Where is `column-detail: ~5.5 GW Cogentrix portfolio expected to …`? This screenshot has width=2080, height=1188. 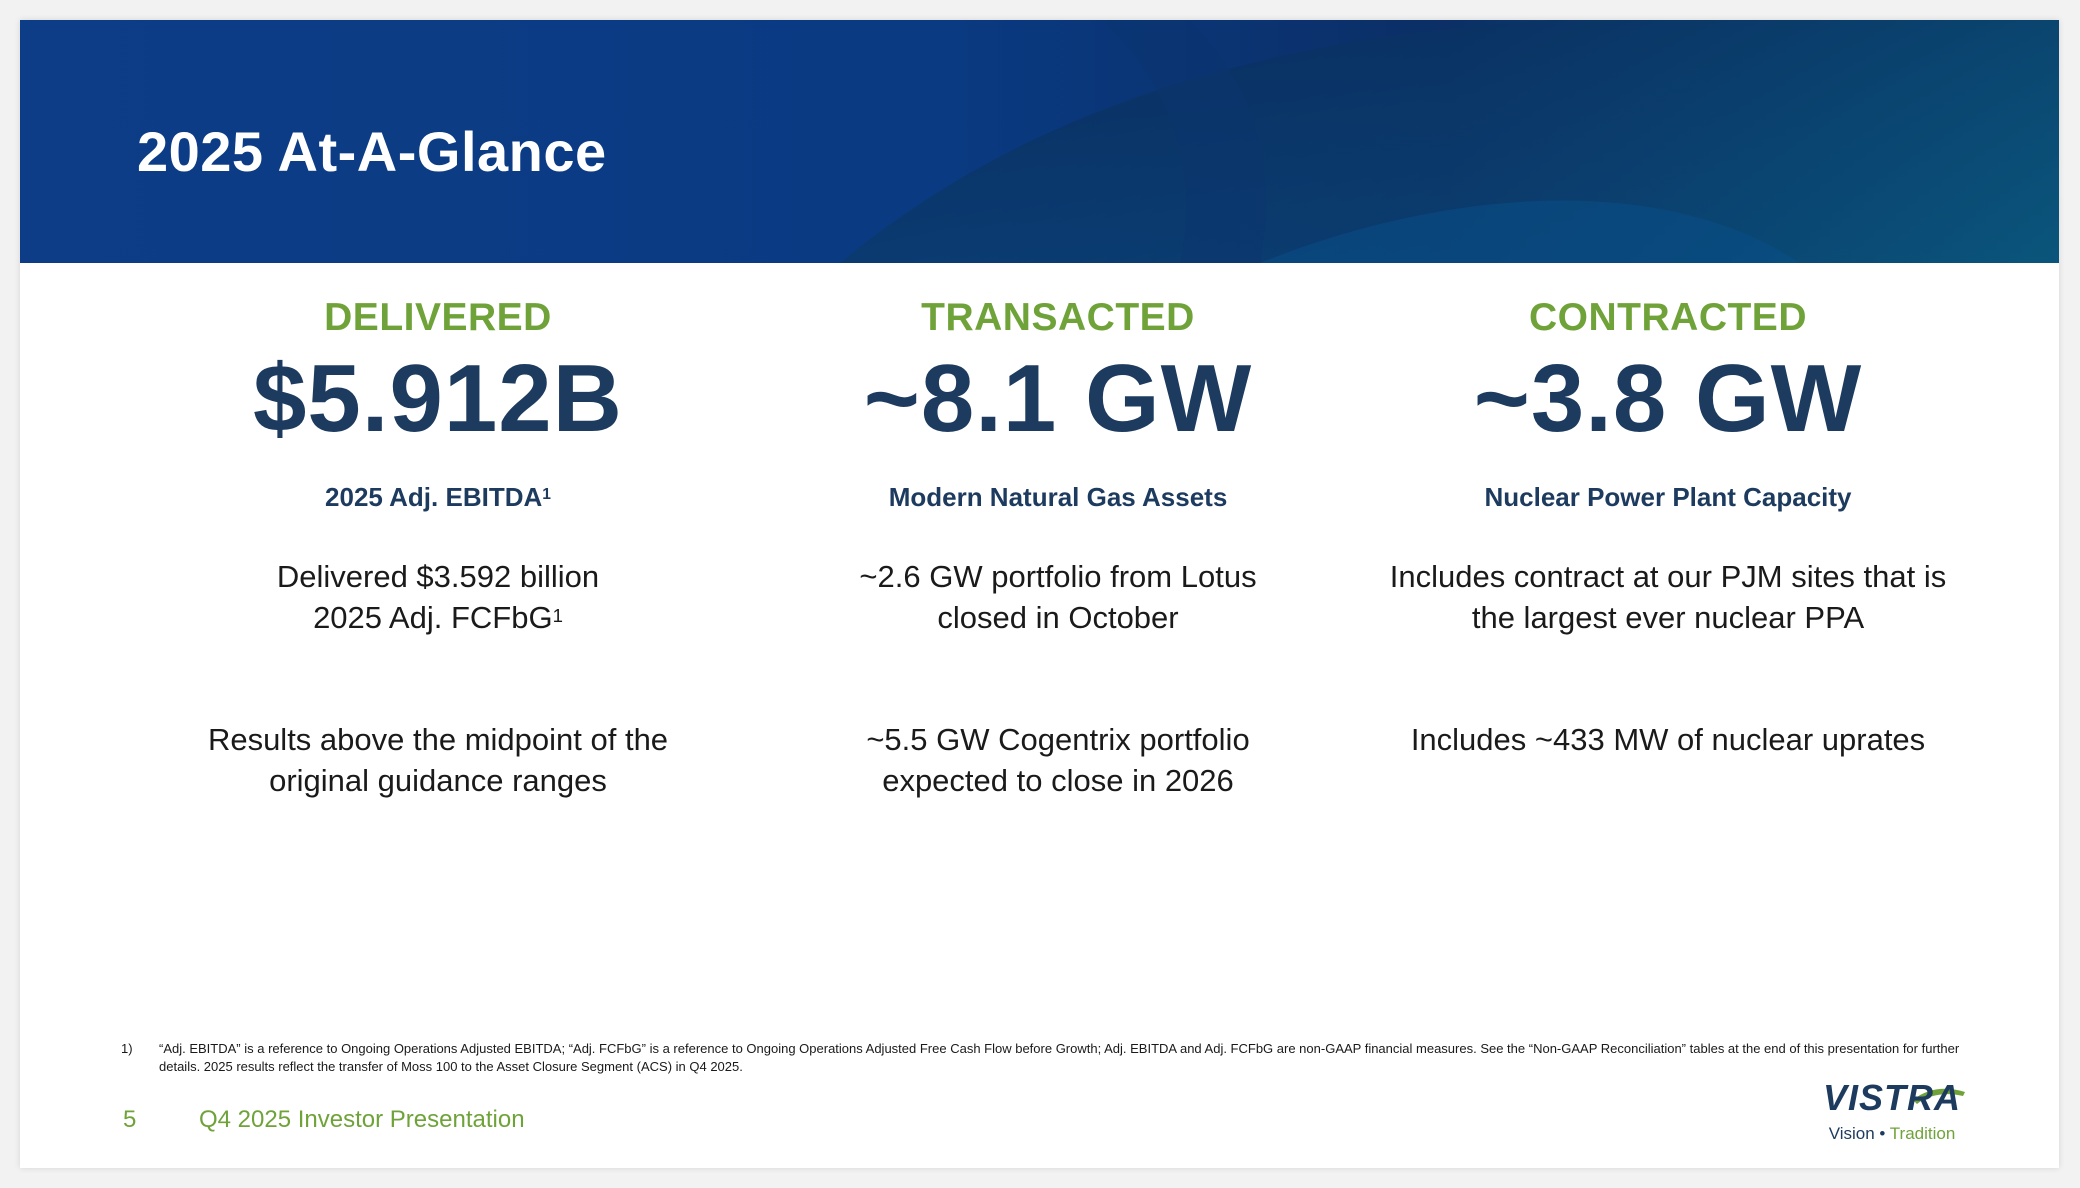 column-detail: ~5.5 GW Cogentrix portfolio expected to … is located at coordinates (1058, 760).